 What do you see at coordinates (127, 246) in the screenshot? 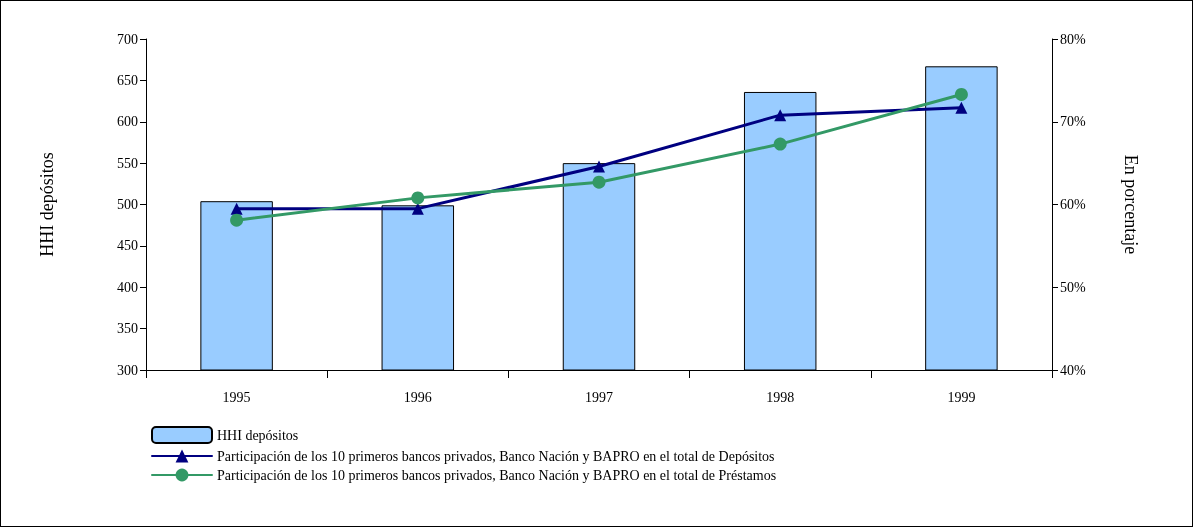
I see `y-tick-label: 450` at bounding box center [127, 246].